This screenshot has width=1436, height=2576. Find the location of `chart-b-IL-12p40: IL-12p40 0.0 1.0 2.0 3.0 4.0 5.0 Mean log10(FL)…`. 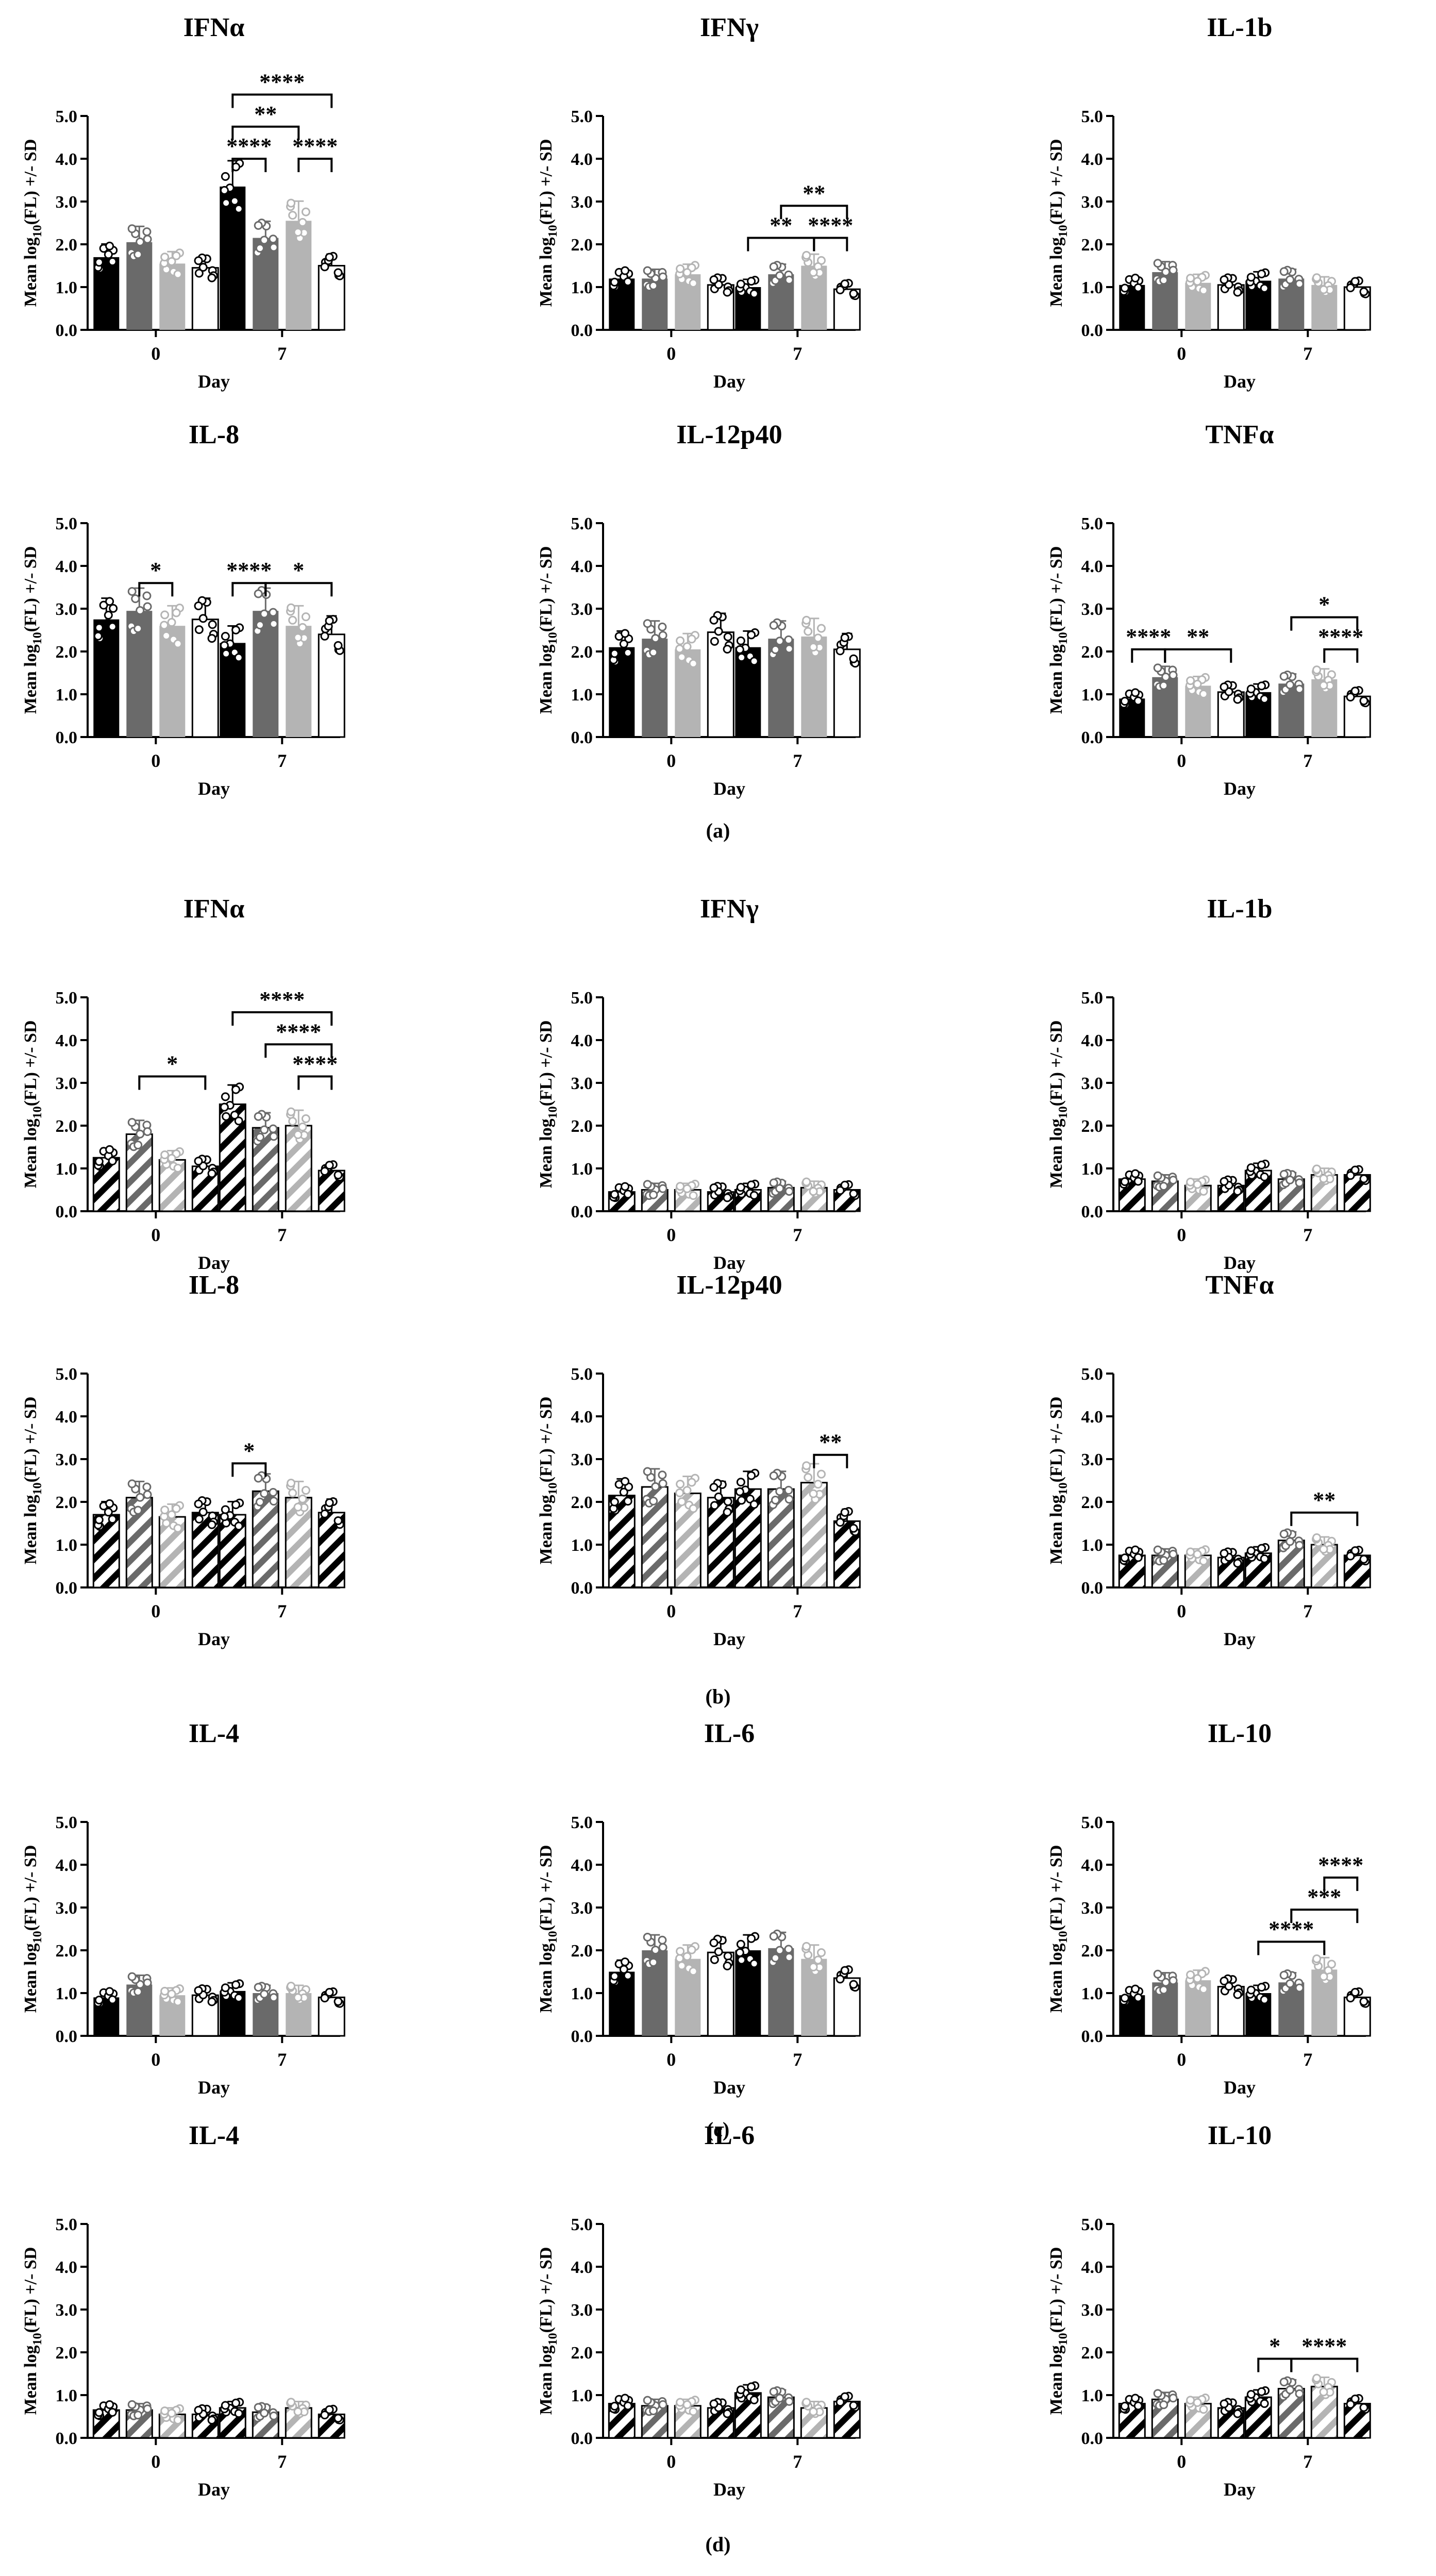

chart-b-IL-12p40: IL-12p40 0.0 1.0 2.0 3.0 4.0 5.0 Mean log10(FL)… is located at coordinates (699, 1459).